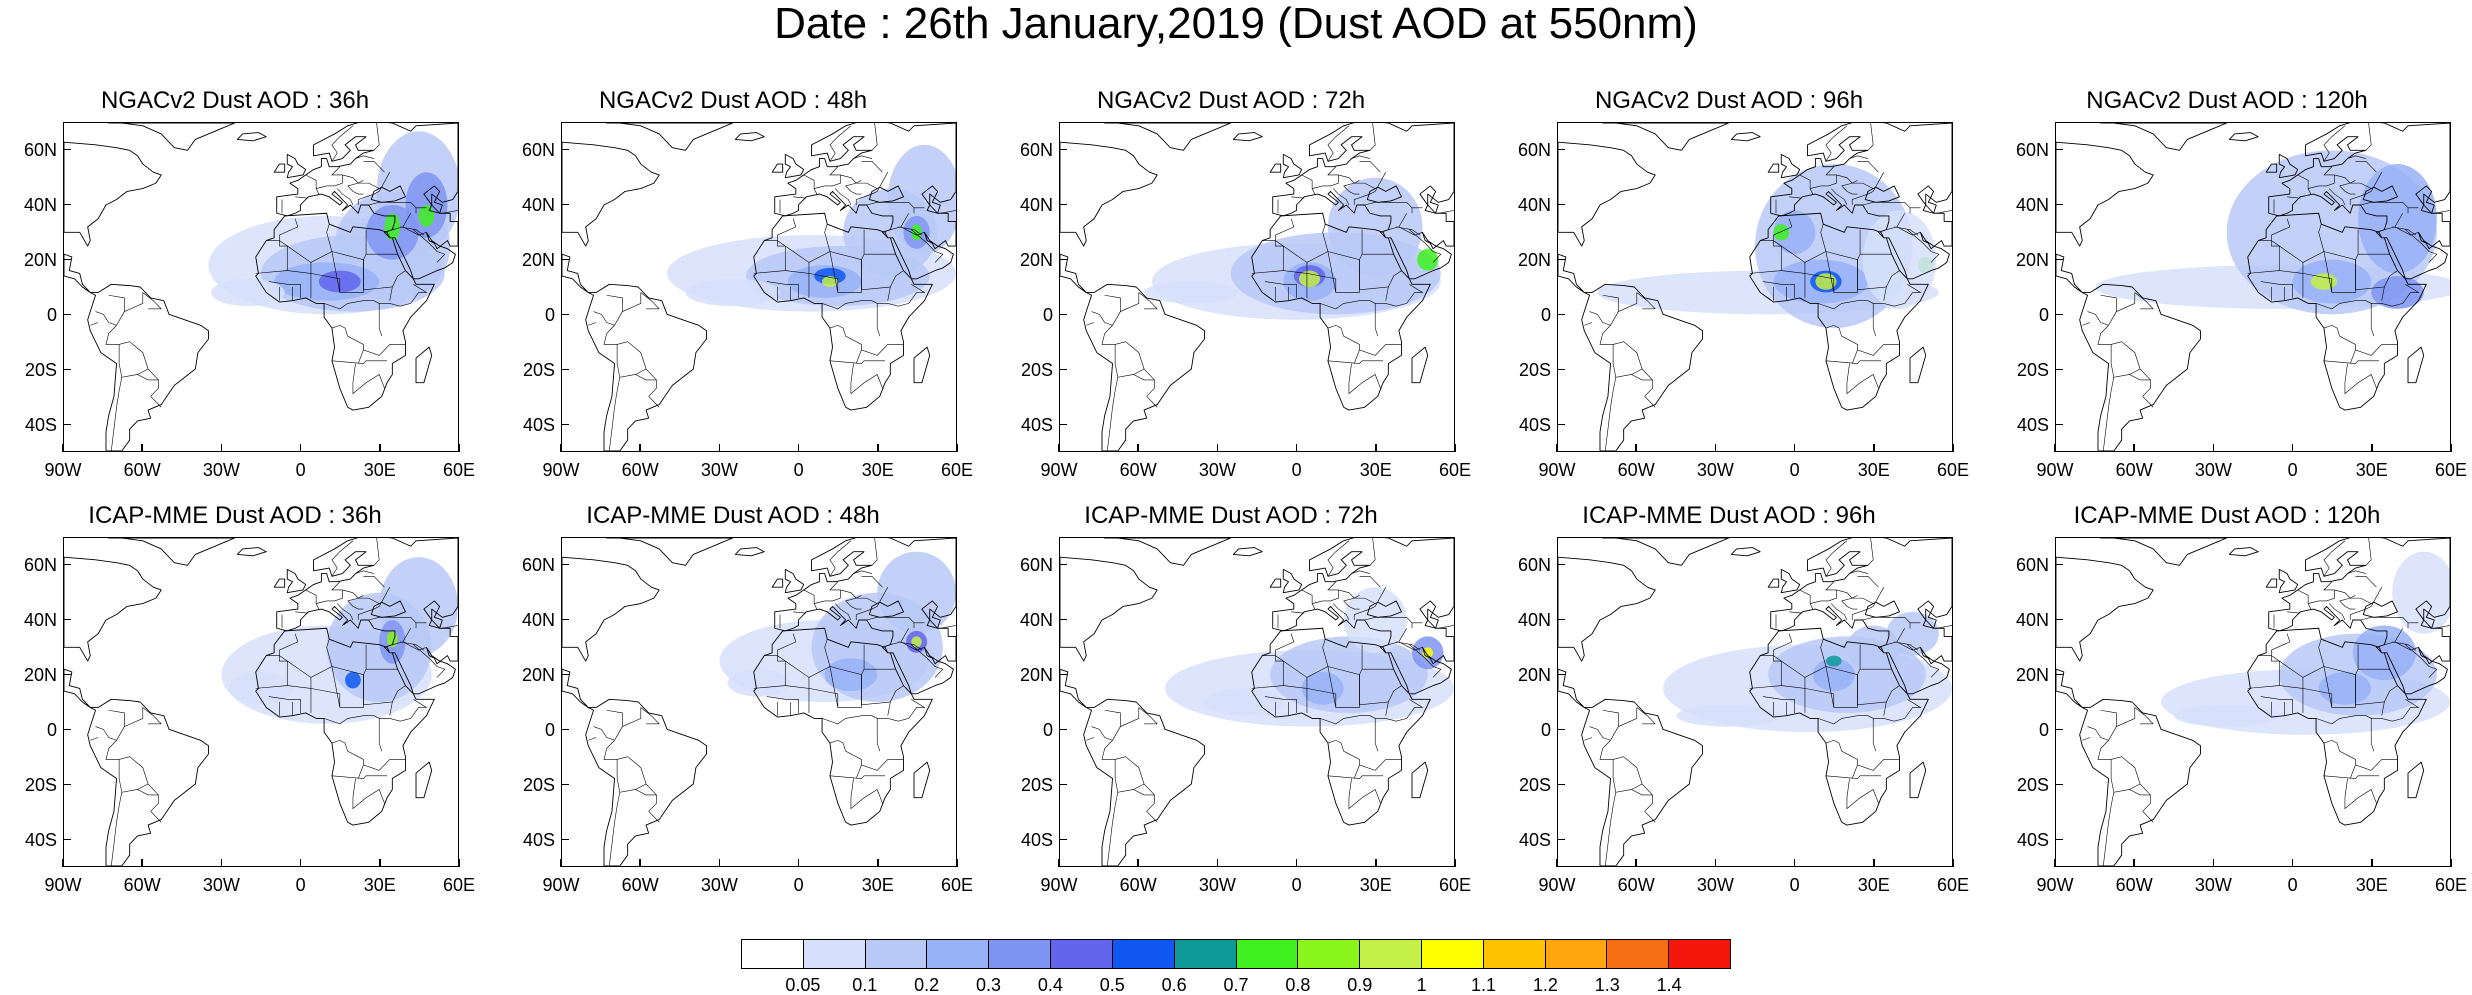 This screenshot has height=995, width=2472. What do you see at coordinates (2380, 194) in the screenshot?
I see `coastline-black-sea` at bounding box center [2380, 194].